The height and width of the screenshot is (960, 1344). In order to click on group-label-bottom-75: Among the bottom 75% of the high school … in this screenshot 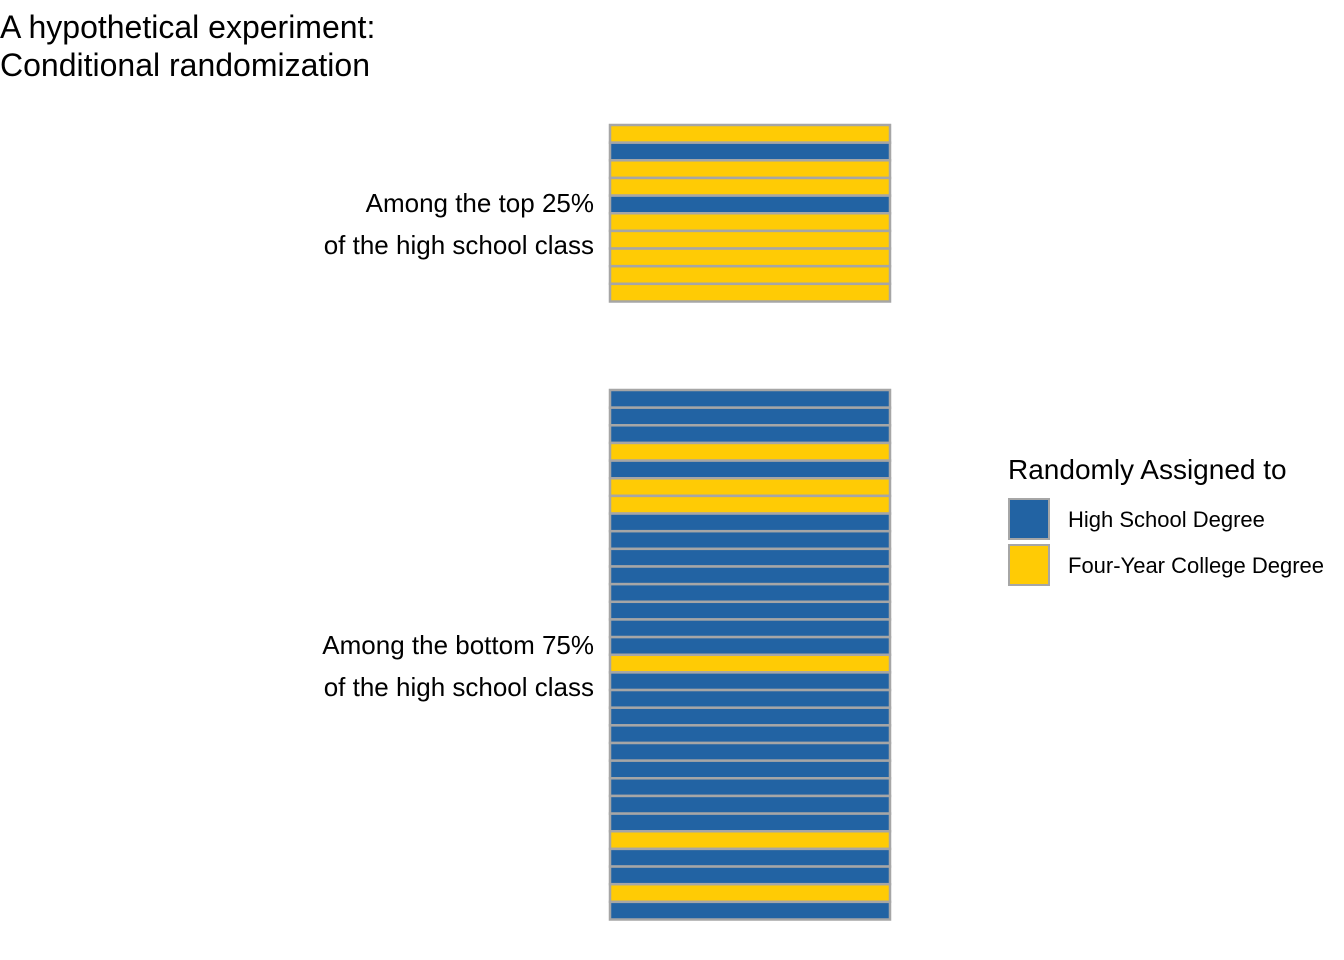, I will do `click(458, 666)`.